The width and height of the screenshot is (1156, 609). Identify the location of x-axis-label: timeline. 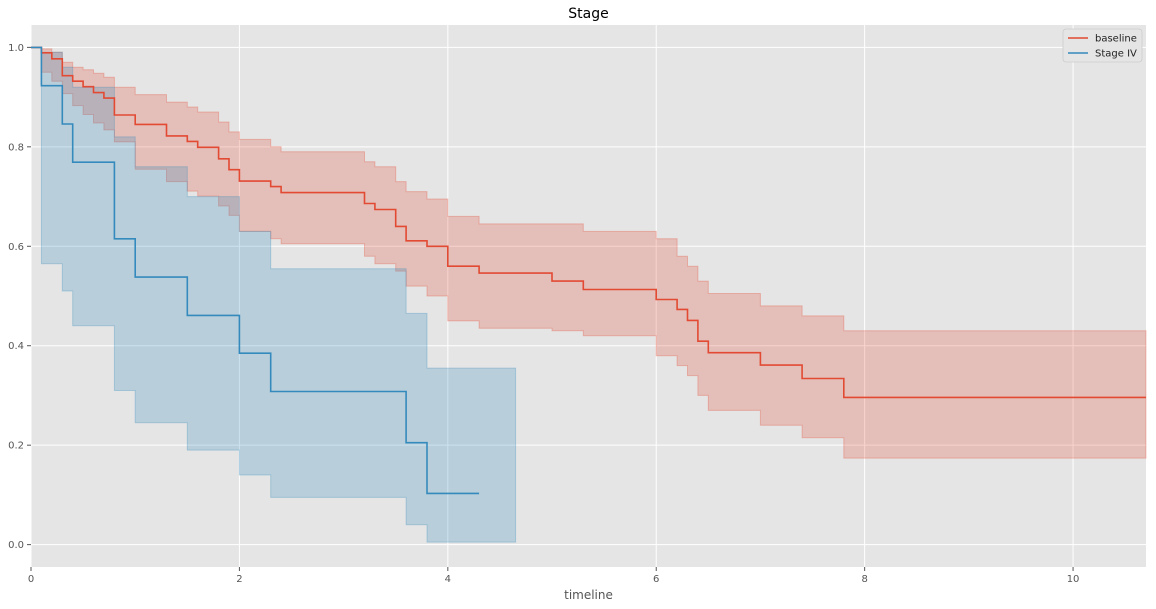
(588, 595).